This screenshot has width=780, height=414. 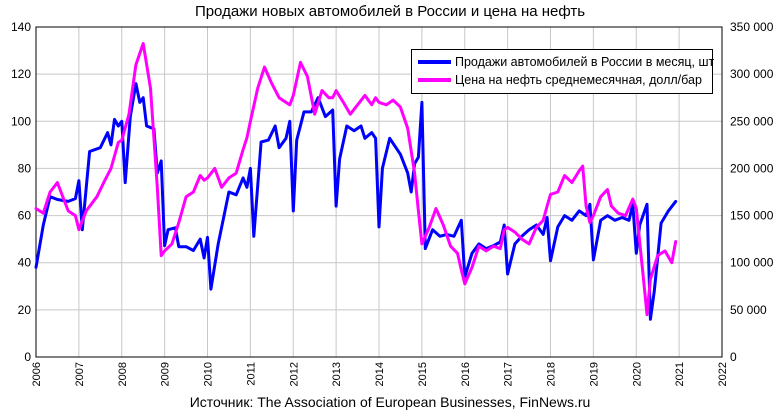 I want to click on y-right-tick-label: 250 000, so click(x=752, y=121).